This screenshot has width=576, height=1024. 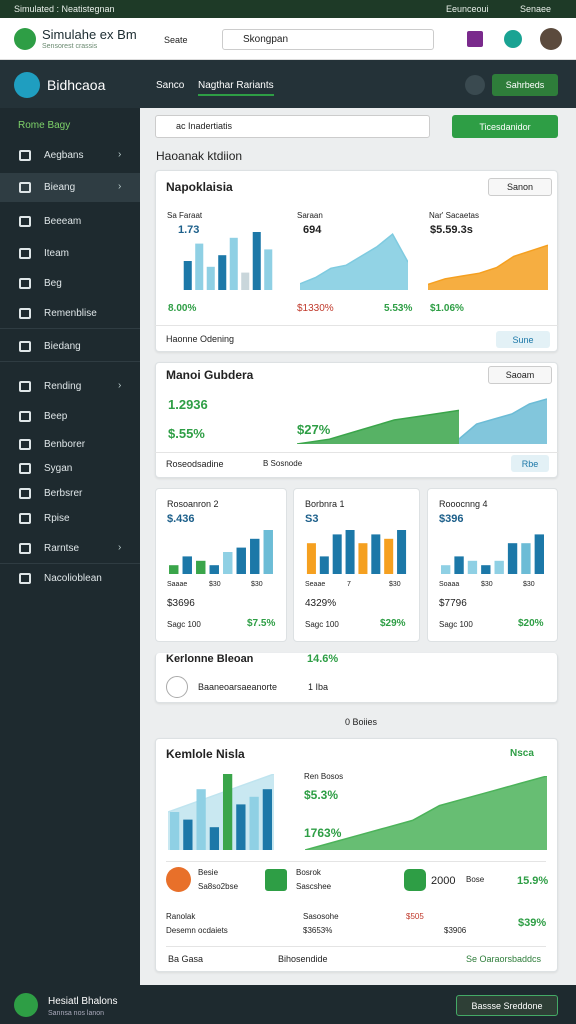 What do you see at coordinates (62, 346) in the screenshot?
I see `sidebar-item: Biedang` at bounding box center [62, 346].